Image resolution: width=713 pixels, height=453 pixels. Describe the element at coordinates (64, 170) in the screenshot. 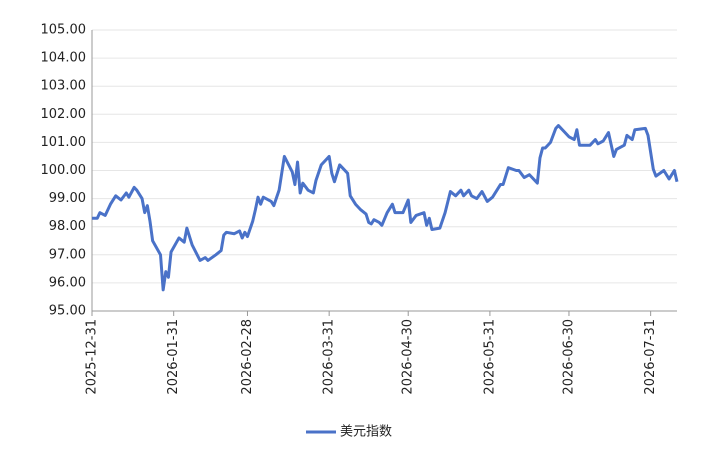

I see `y-tick-label: 100.00` at that location.